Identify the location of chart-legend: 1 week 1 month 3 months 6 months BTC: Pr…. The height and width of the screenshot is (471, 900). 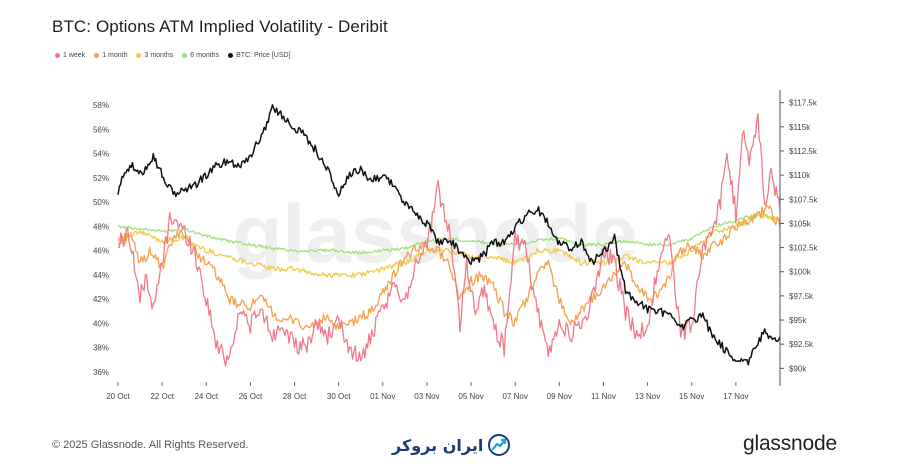
(173, 55).